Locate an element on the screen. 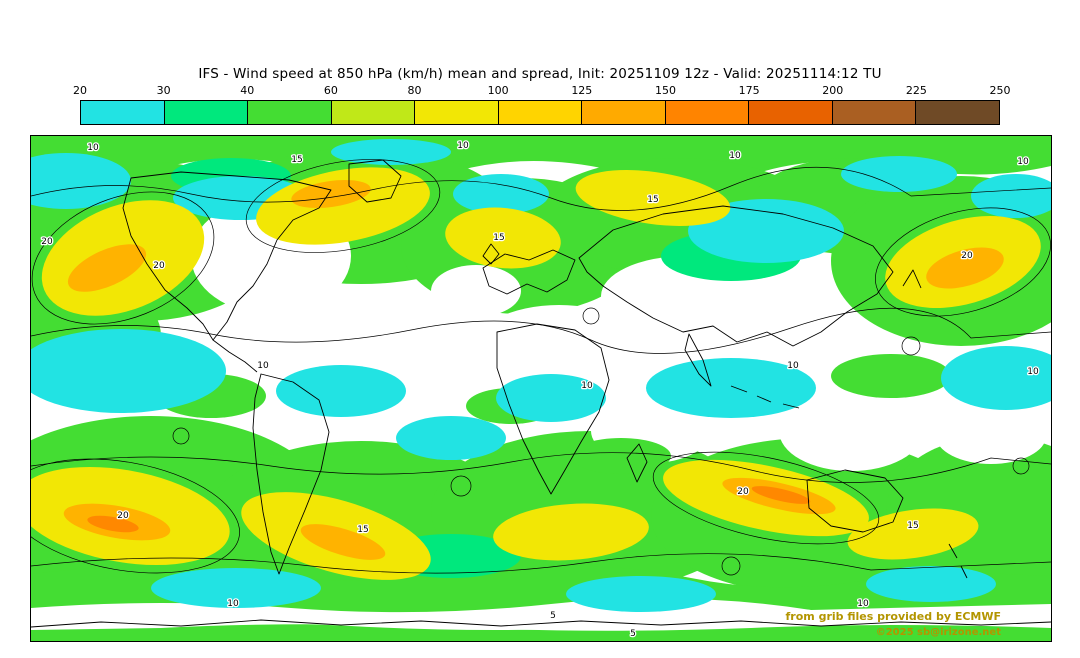  colorbar-tick-label: 125 is located at coordinates (582, 90).